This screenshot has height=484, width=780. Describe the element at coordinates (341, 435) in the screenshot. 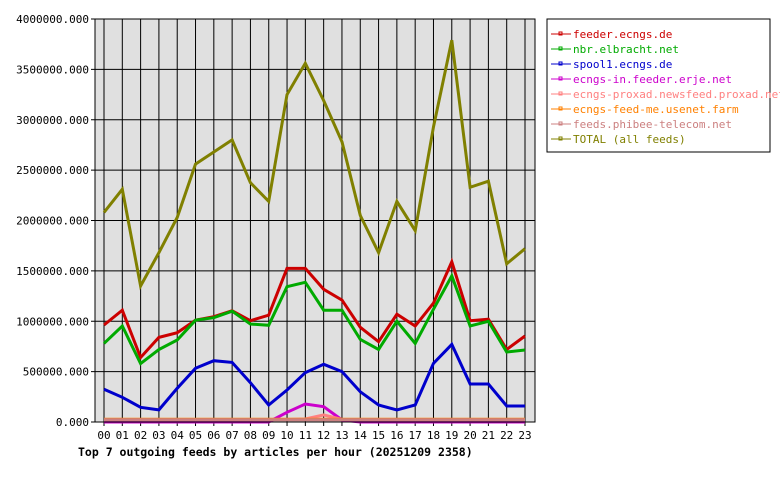

I see `x-tick-label: 13` at that location.